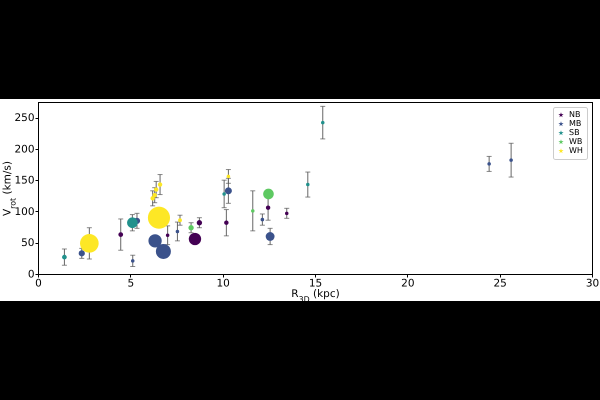 This screenshot has width=600, height=400. Describe the element at coordinates (593, 284) in the screenshot. I see `x-tick-label: 30` at that location.